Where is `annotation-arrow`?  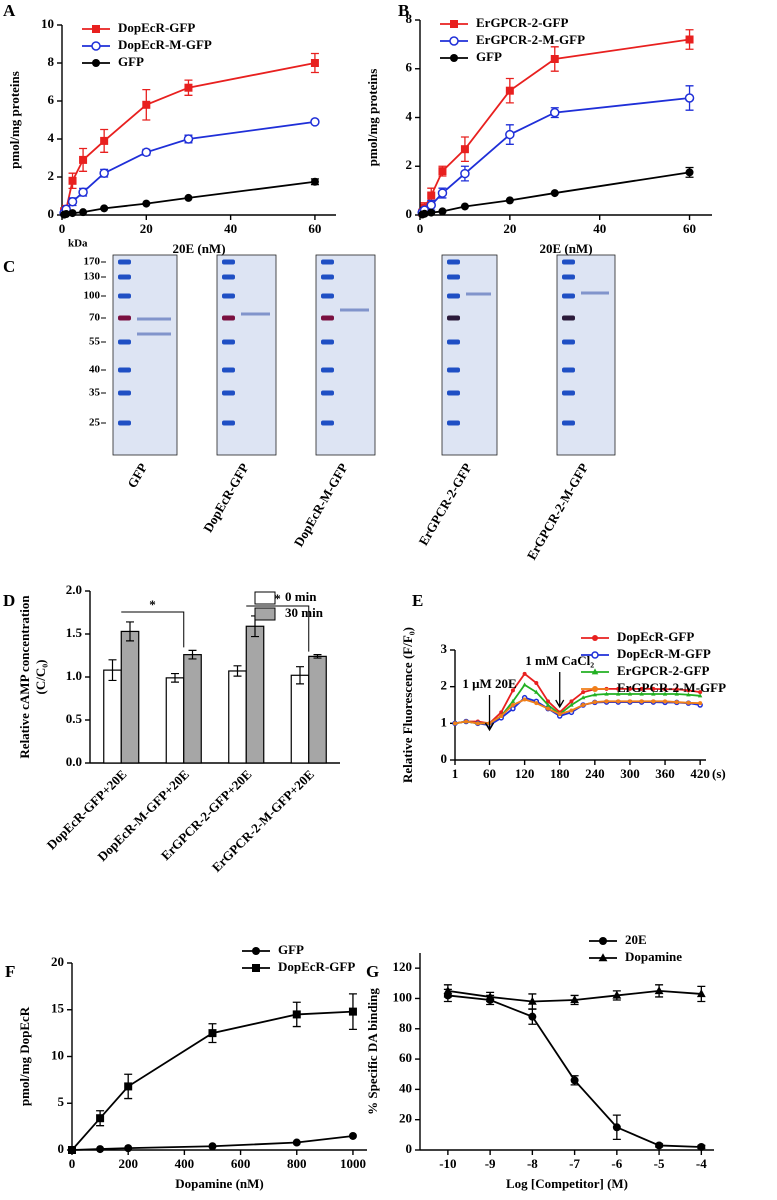
annotation-arrow is located at coordinates (489, 713).